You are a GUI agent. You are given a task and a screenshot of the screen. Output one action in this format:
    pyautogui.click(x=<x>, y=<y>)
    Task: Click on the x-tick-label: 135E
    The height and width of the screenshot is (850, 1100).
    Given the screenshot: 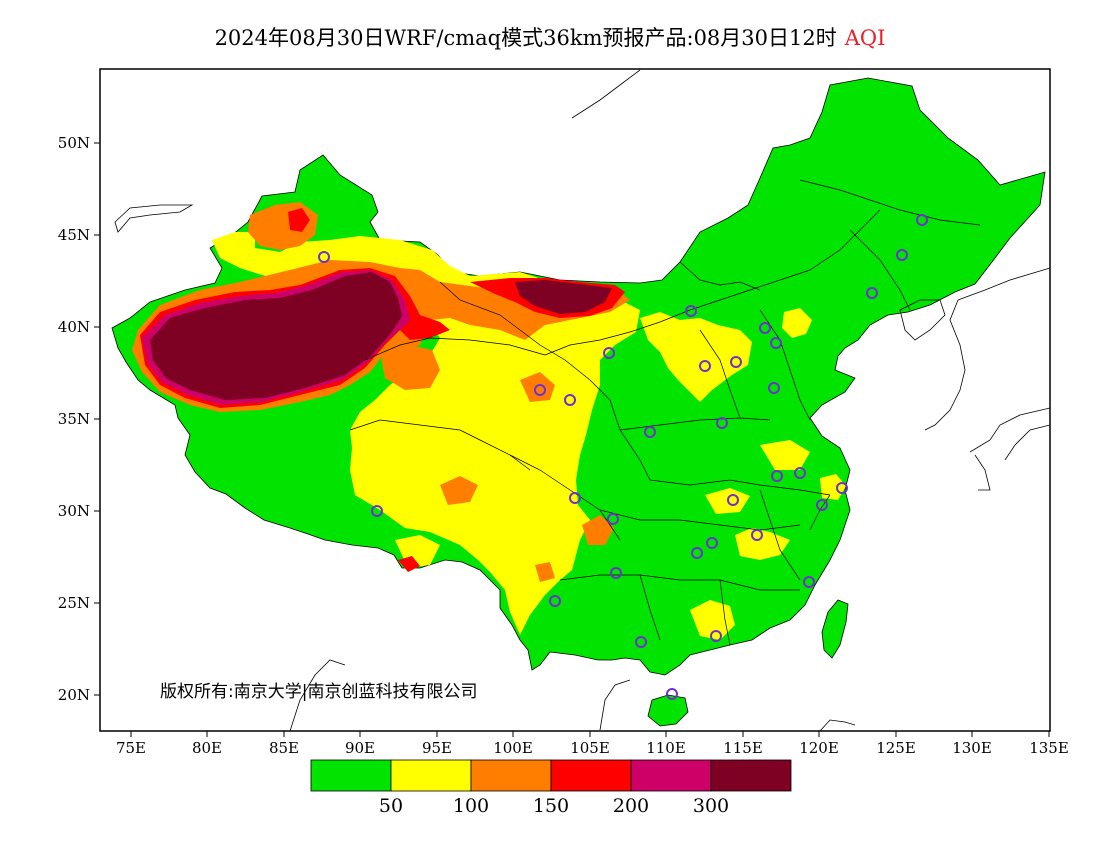 What is the action you would take?
    pyautogui.click(x=1049, y=748)
    